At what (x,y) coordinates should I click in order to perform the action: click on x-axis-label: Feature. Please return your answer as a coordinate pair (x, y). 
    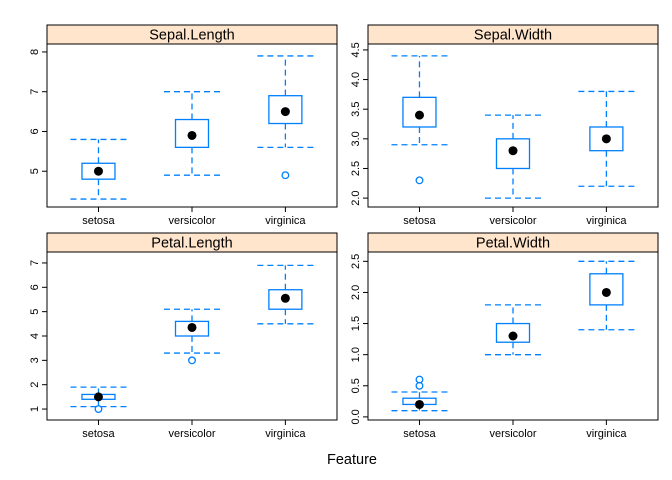
    Looking at the image, I should click on (352, 460).